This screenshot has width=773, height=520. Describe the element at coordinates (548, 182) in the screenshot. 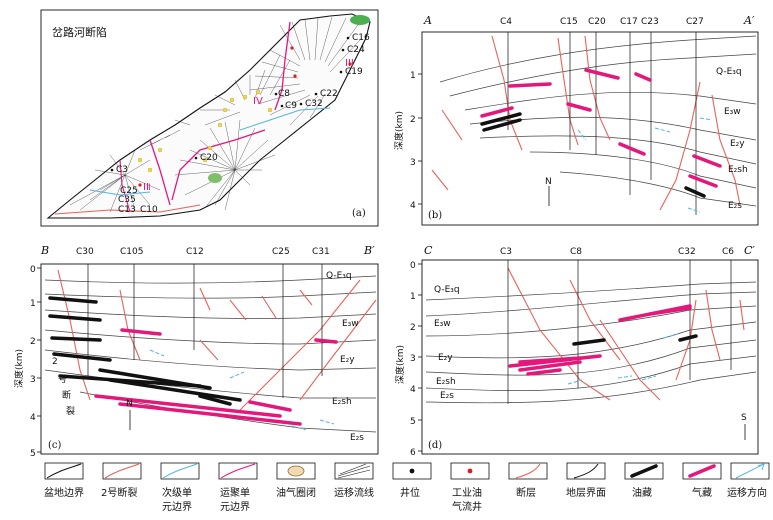

I see `panel-b-north: N` at that location.